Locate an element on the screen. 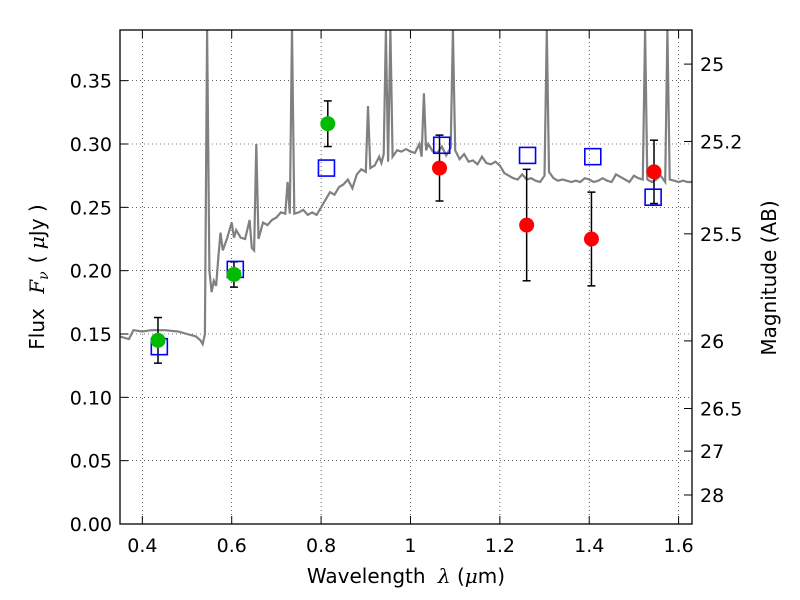 The image size is (800, 600). y-tick-label: 0.05 is located at coordinates (91, 462).